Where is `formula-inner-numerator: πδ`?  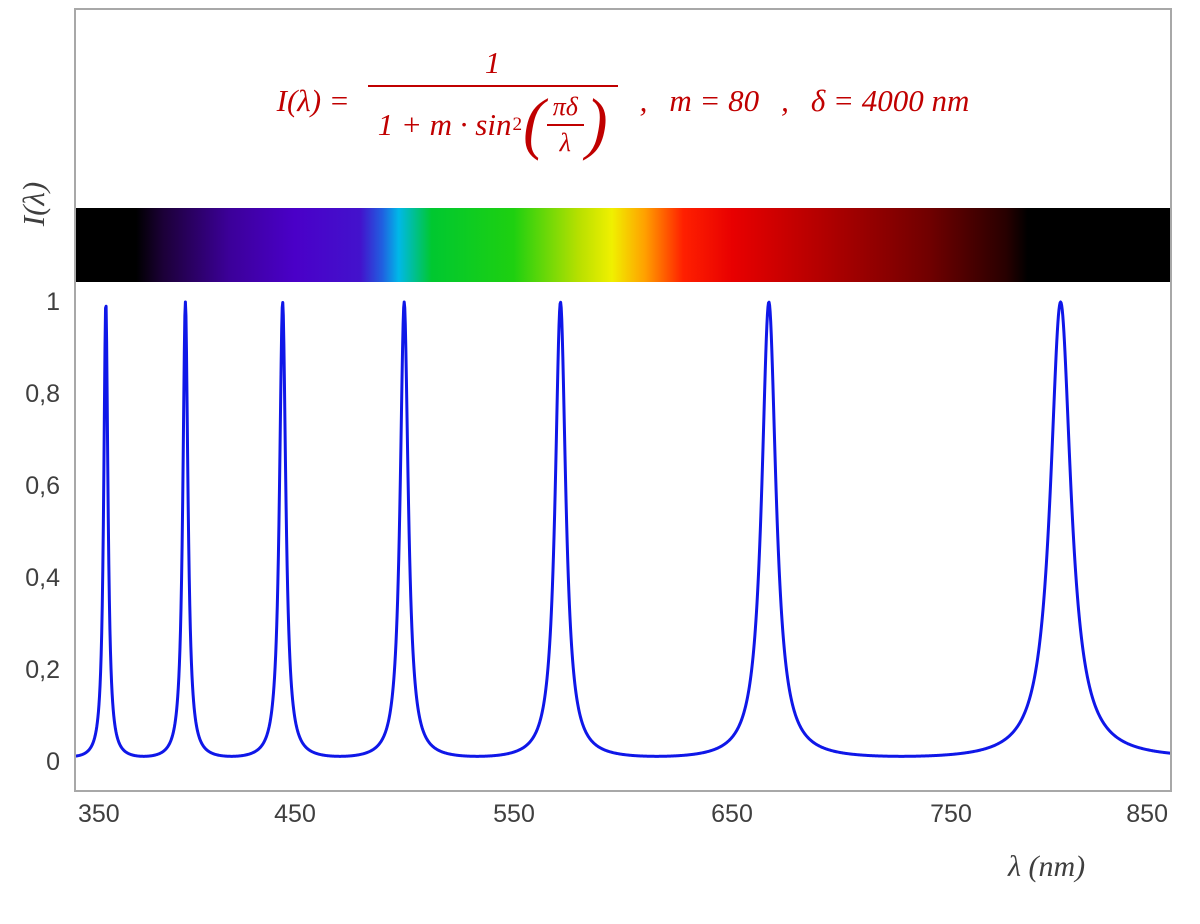 formula-inner-numerator: πδ is located at coordinates (565, 109).